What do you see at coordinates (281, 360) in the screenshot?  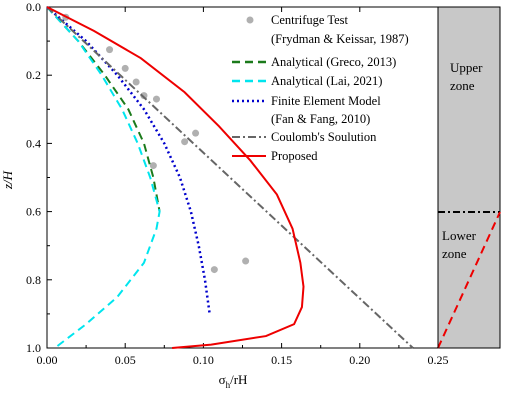 I see `x-tick-label: 0.15` at bounding box center [281, 360].